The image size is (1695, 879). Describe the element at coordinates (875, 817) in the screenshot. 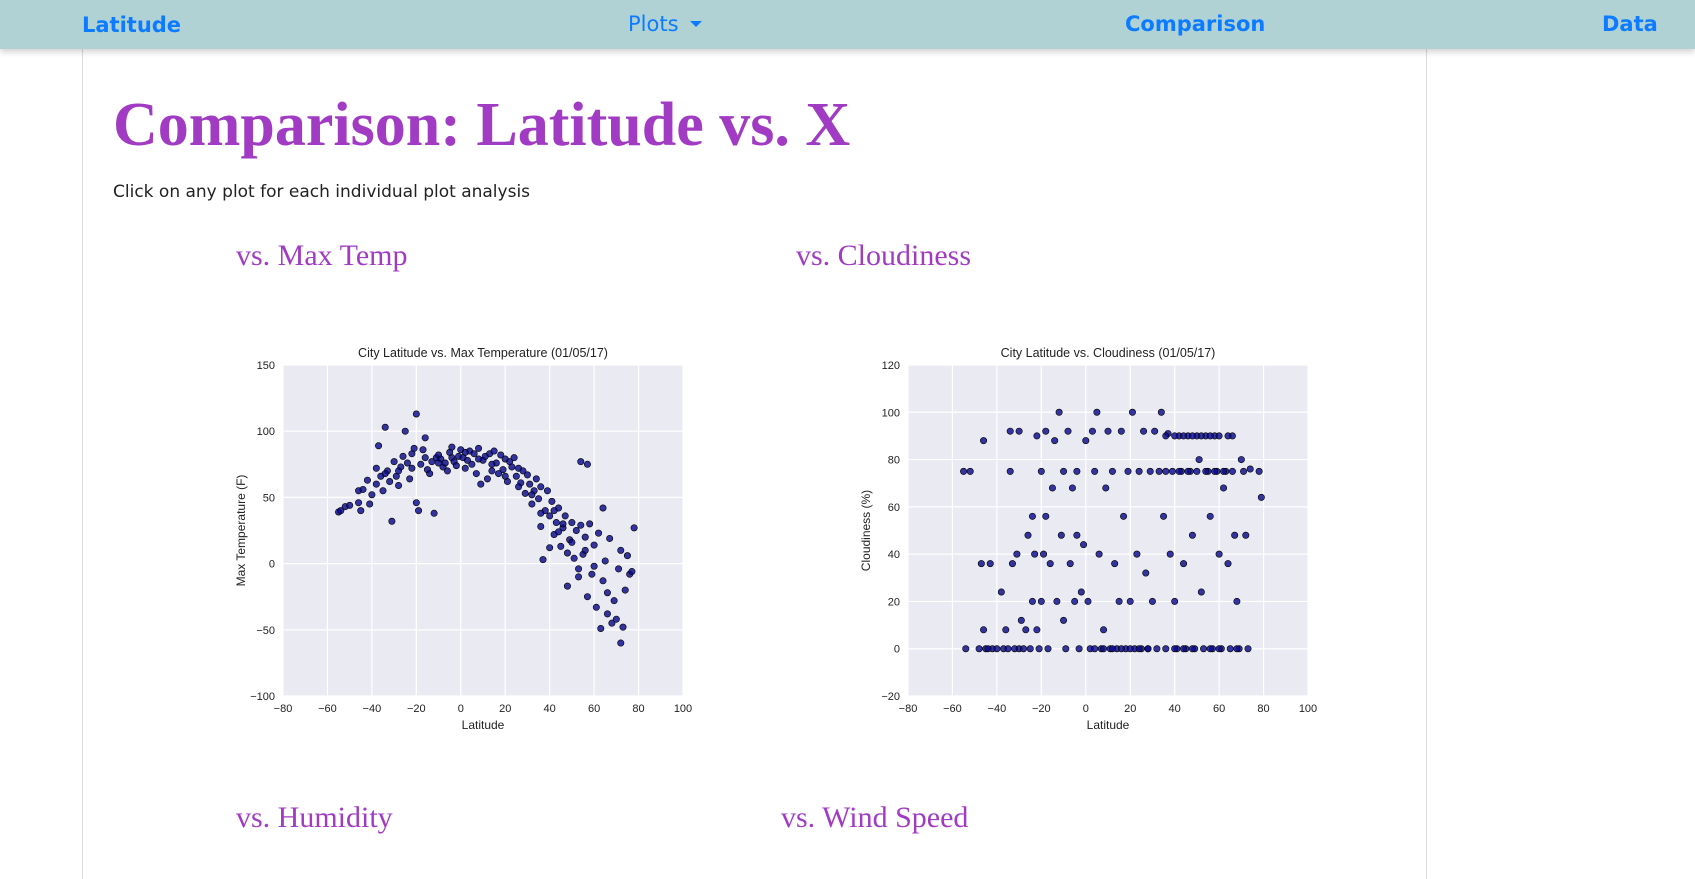

I see `heading-wind-speed: vs. Wind Speed` at that location.